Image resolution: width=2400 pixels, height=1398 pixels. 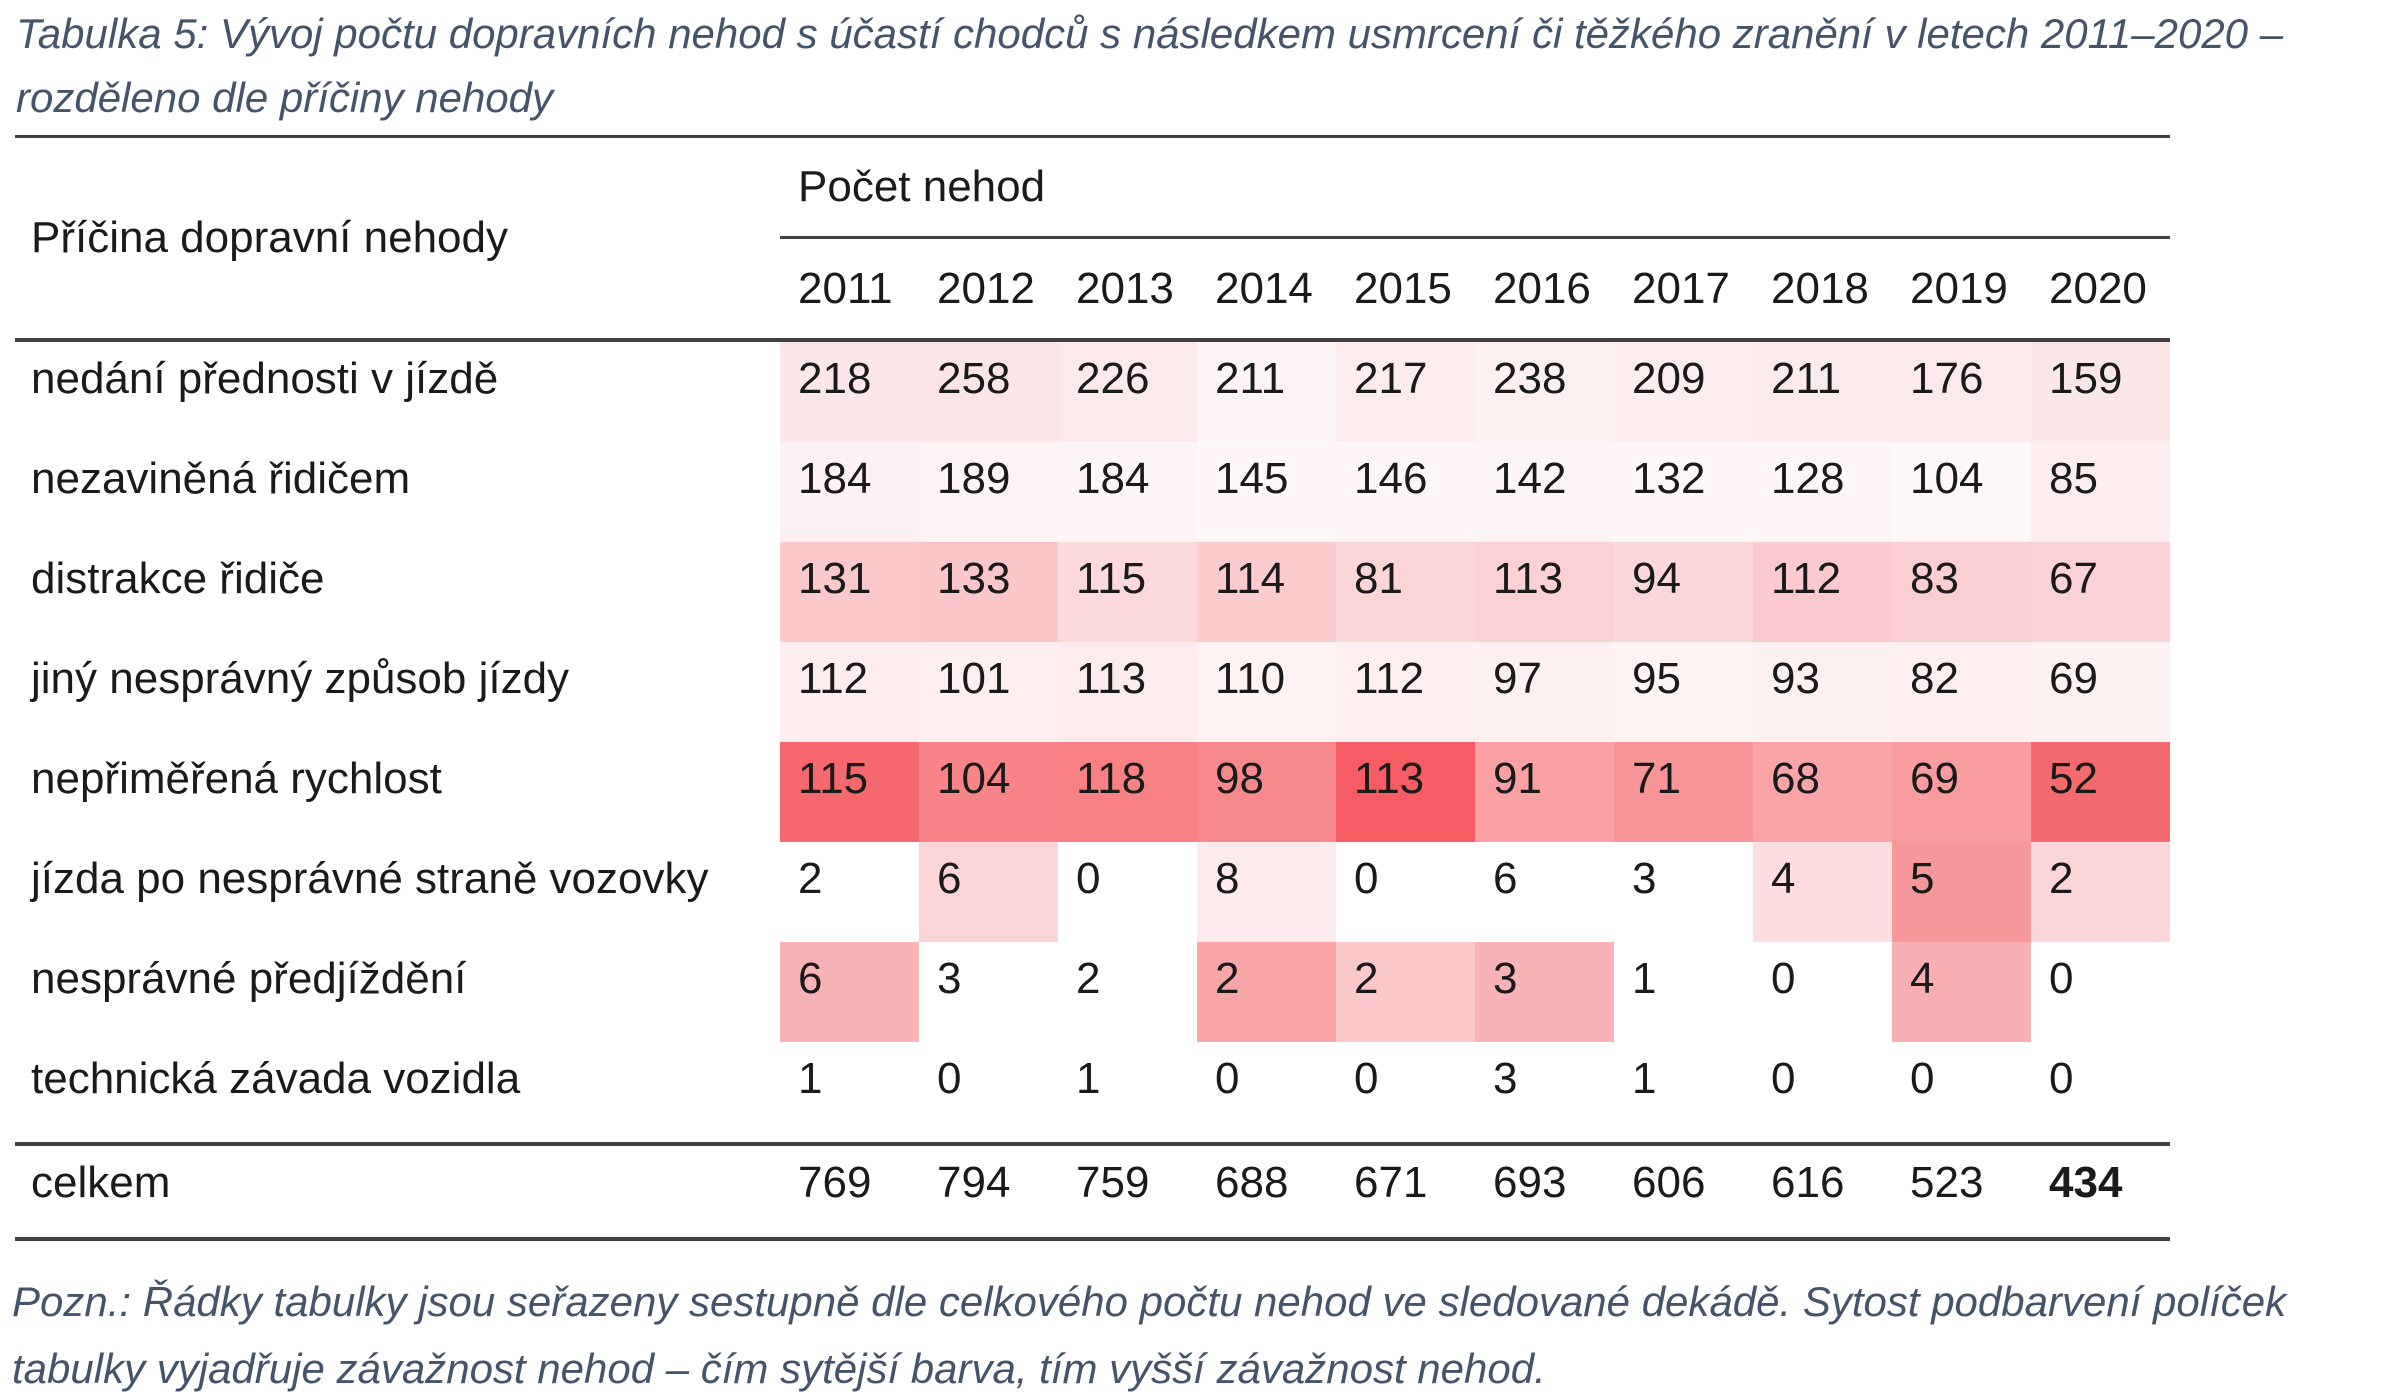 I want to click on year-header: 2020, so click(x=2098, y=288).